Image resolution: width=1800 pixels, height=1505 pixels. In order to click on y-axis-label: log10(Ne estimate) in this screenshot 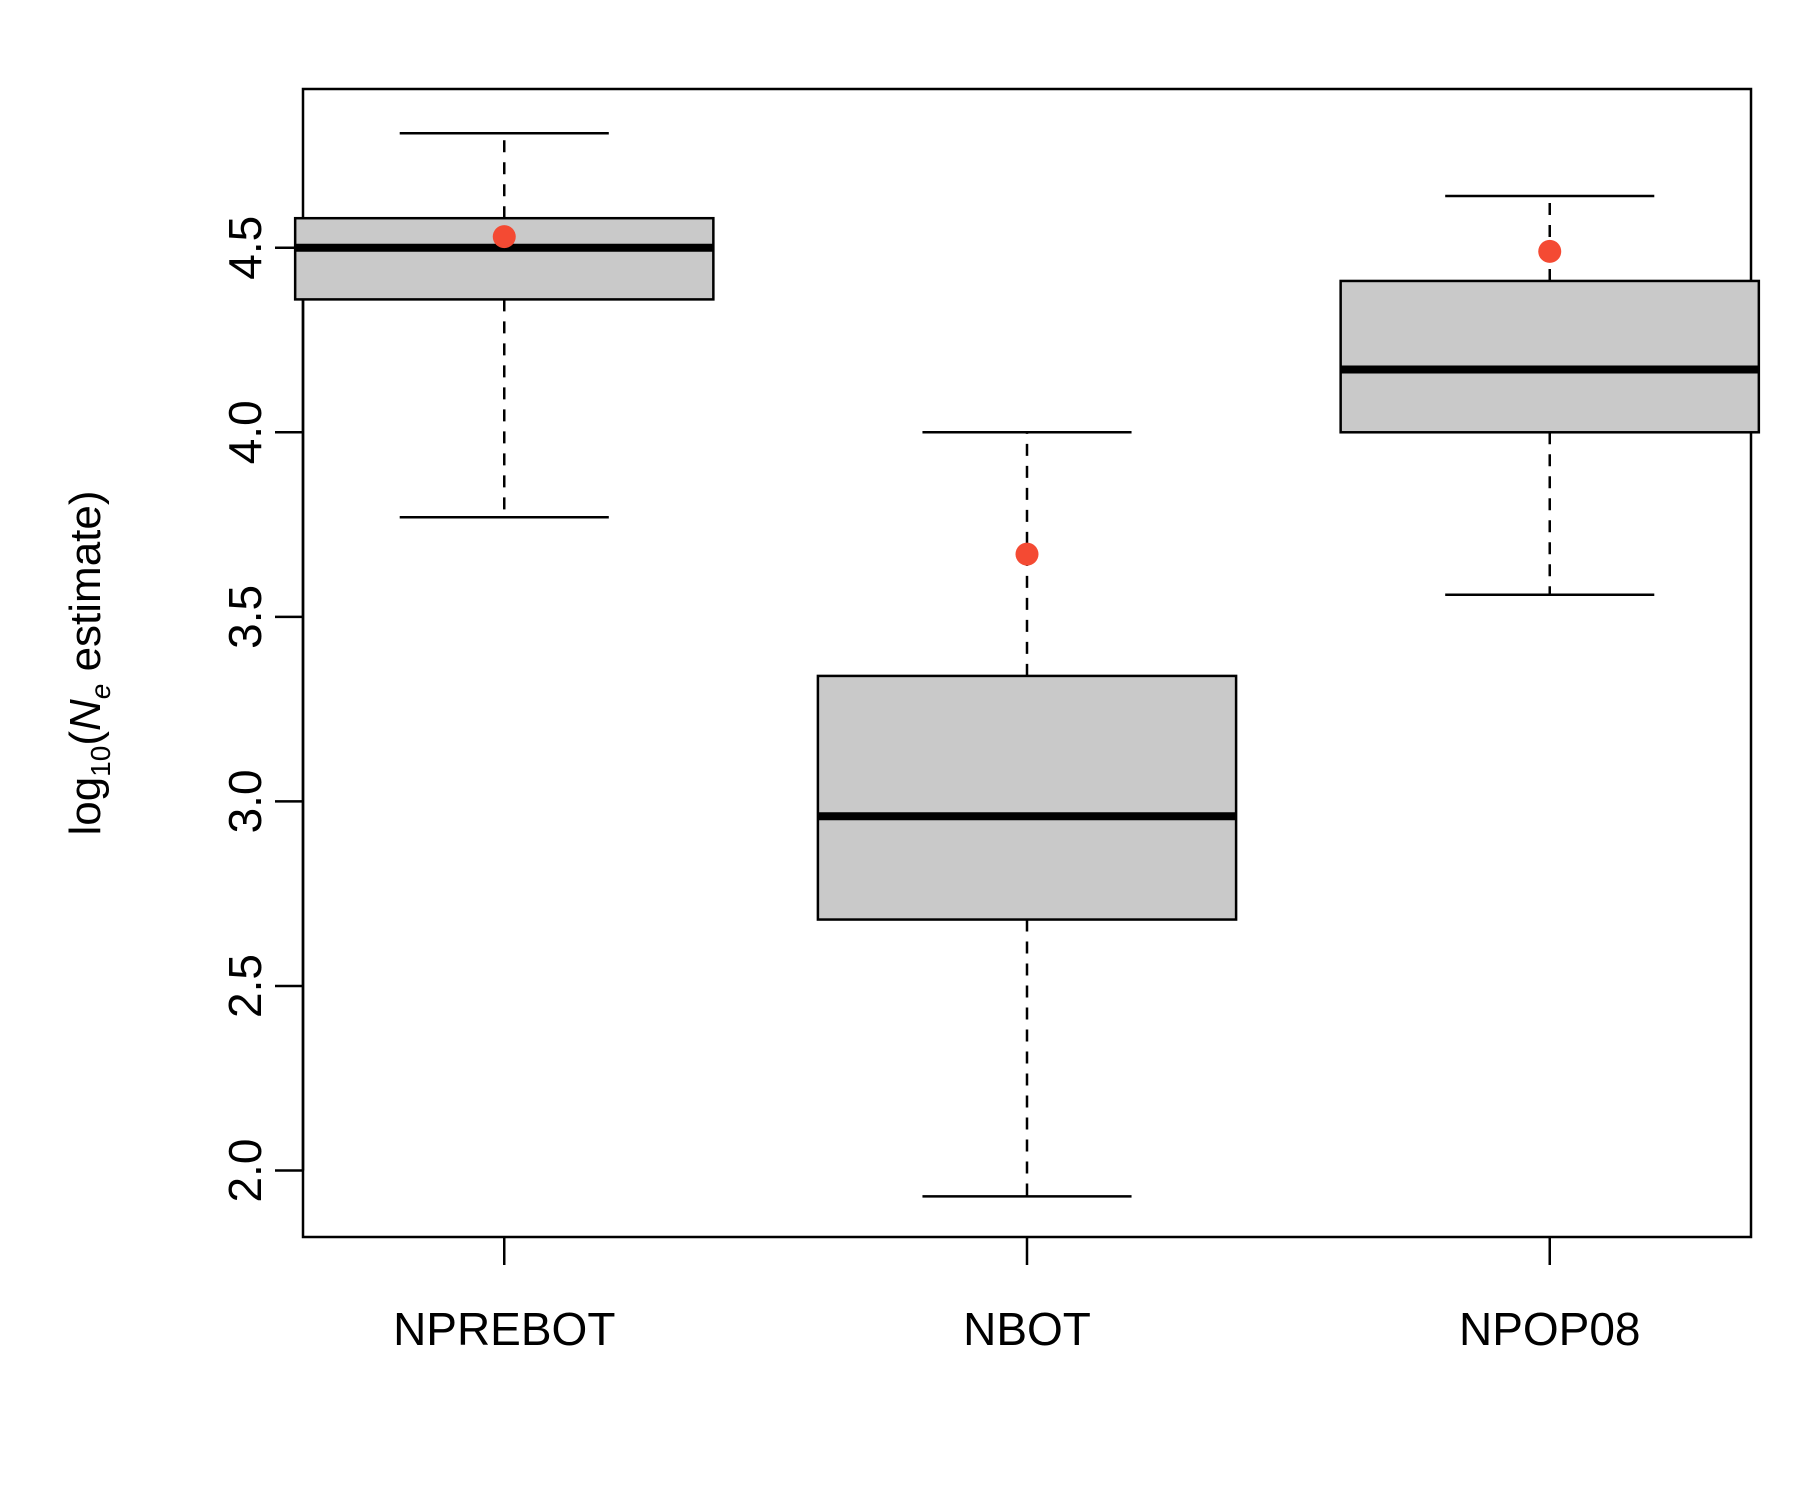, I will do `click(88, 662)`.